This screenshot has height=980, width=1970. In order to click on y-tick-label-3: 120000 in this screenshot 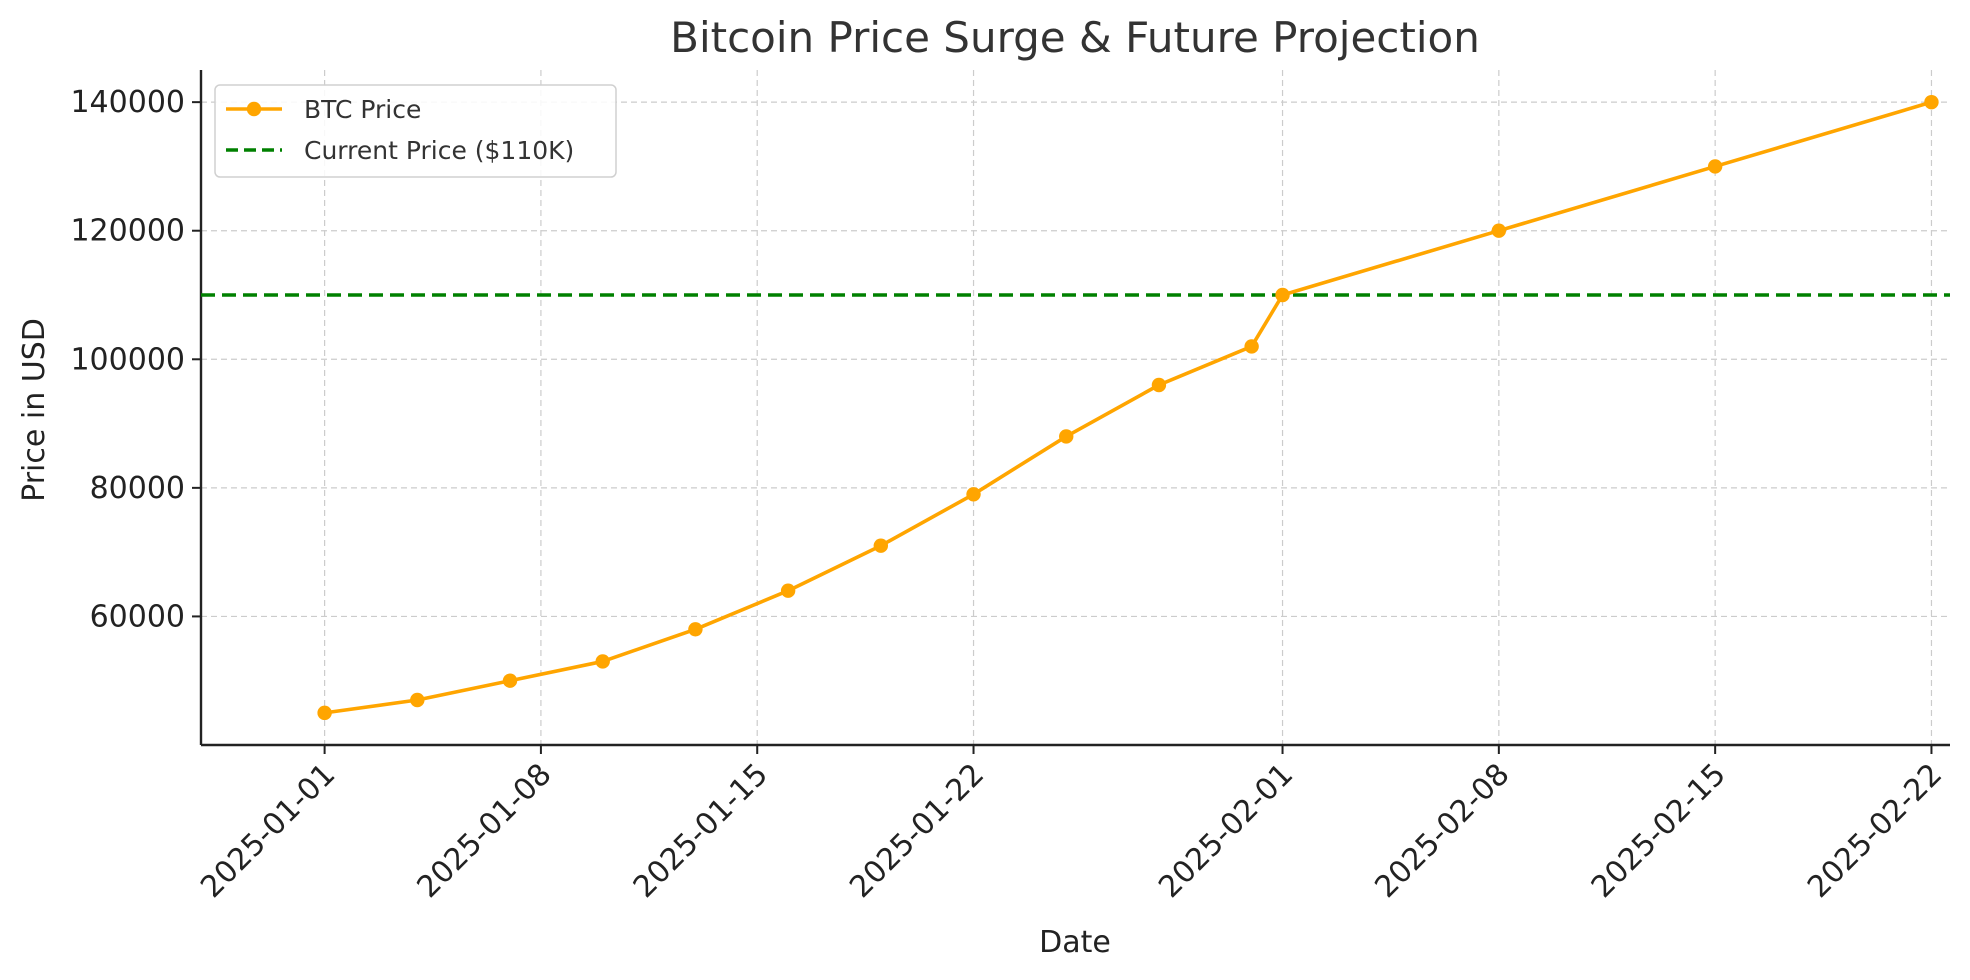, I will do `click(127, 231)`.